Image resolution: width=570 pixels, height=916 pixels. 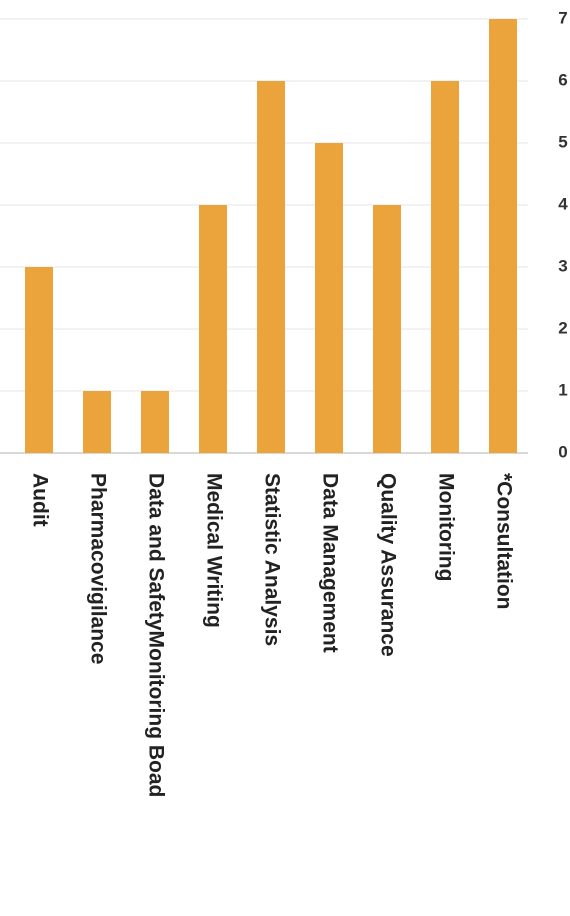 What do you see at coordinates (562, 79) in the screenshot?
I see `y-tick-label: 6` at bounding box center [562, 79].